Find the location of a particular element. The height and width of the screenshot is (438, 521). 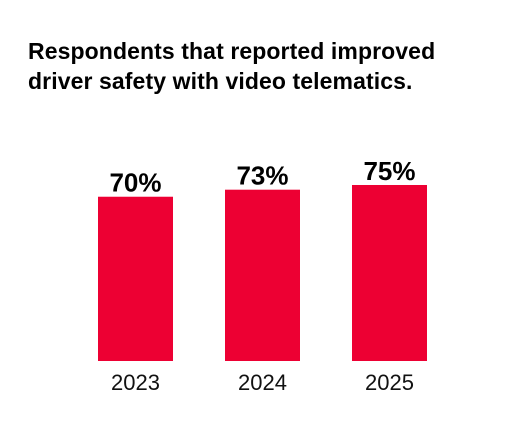

value-labels-layer: 70% 73% 75% is located at coordinates (262, 177).